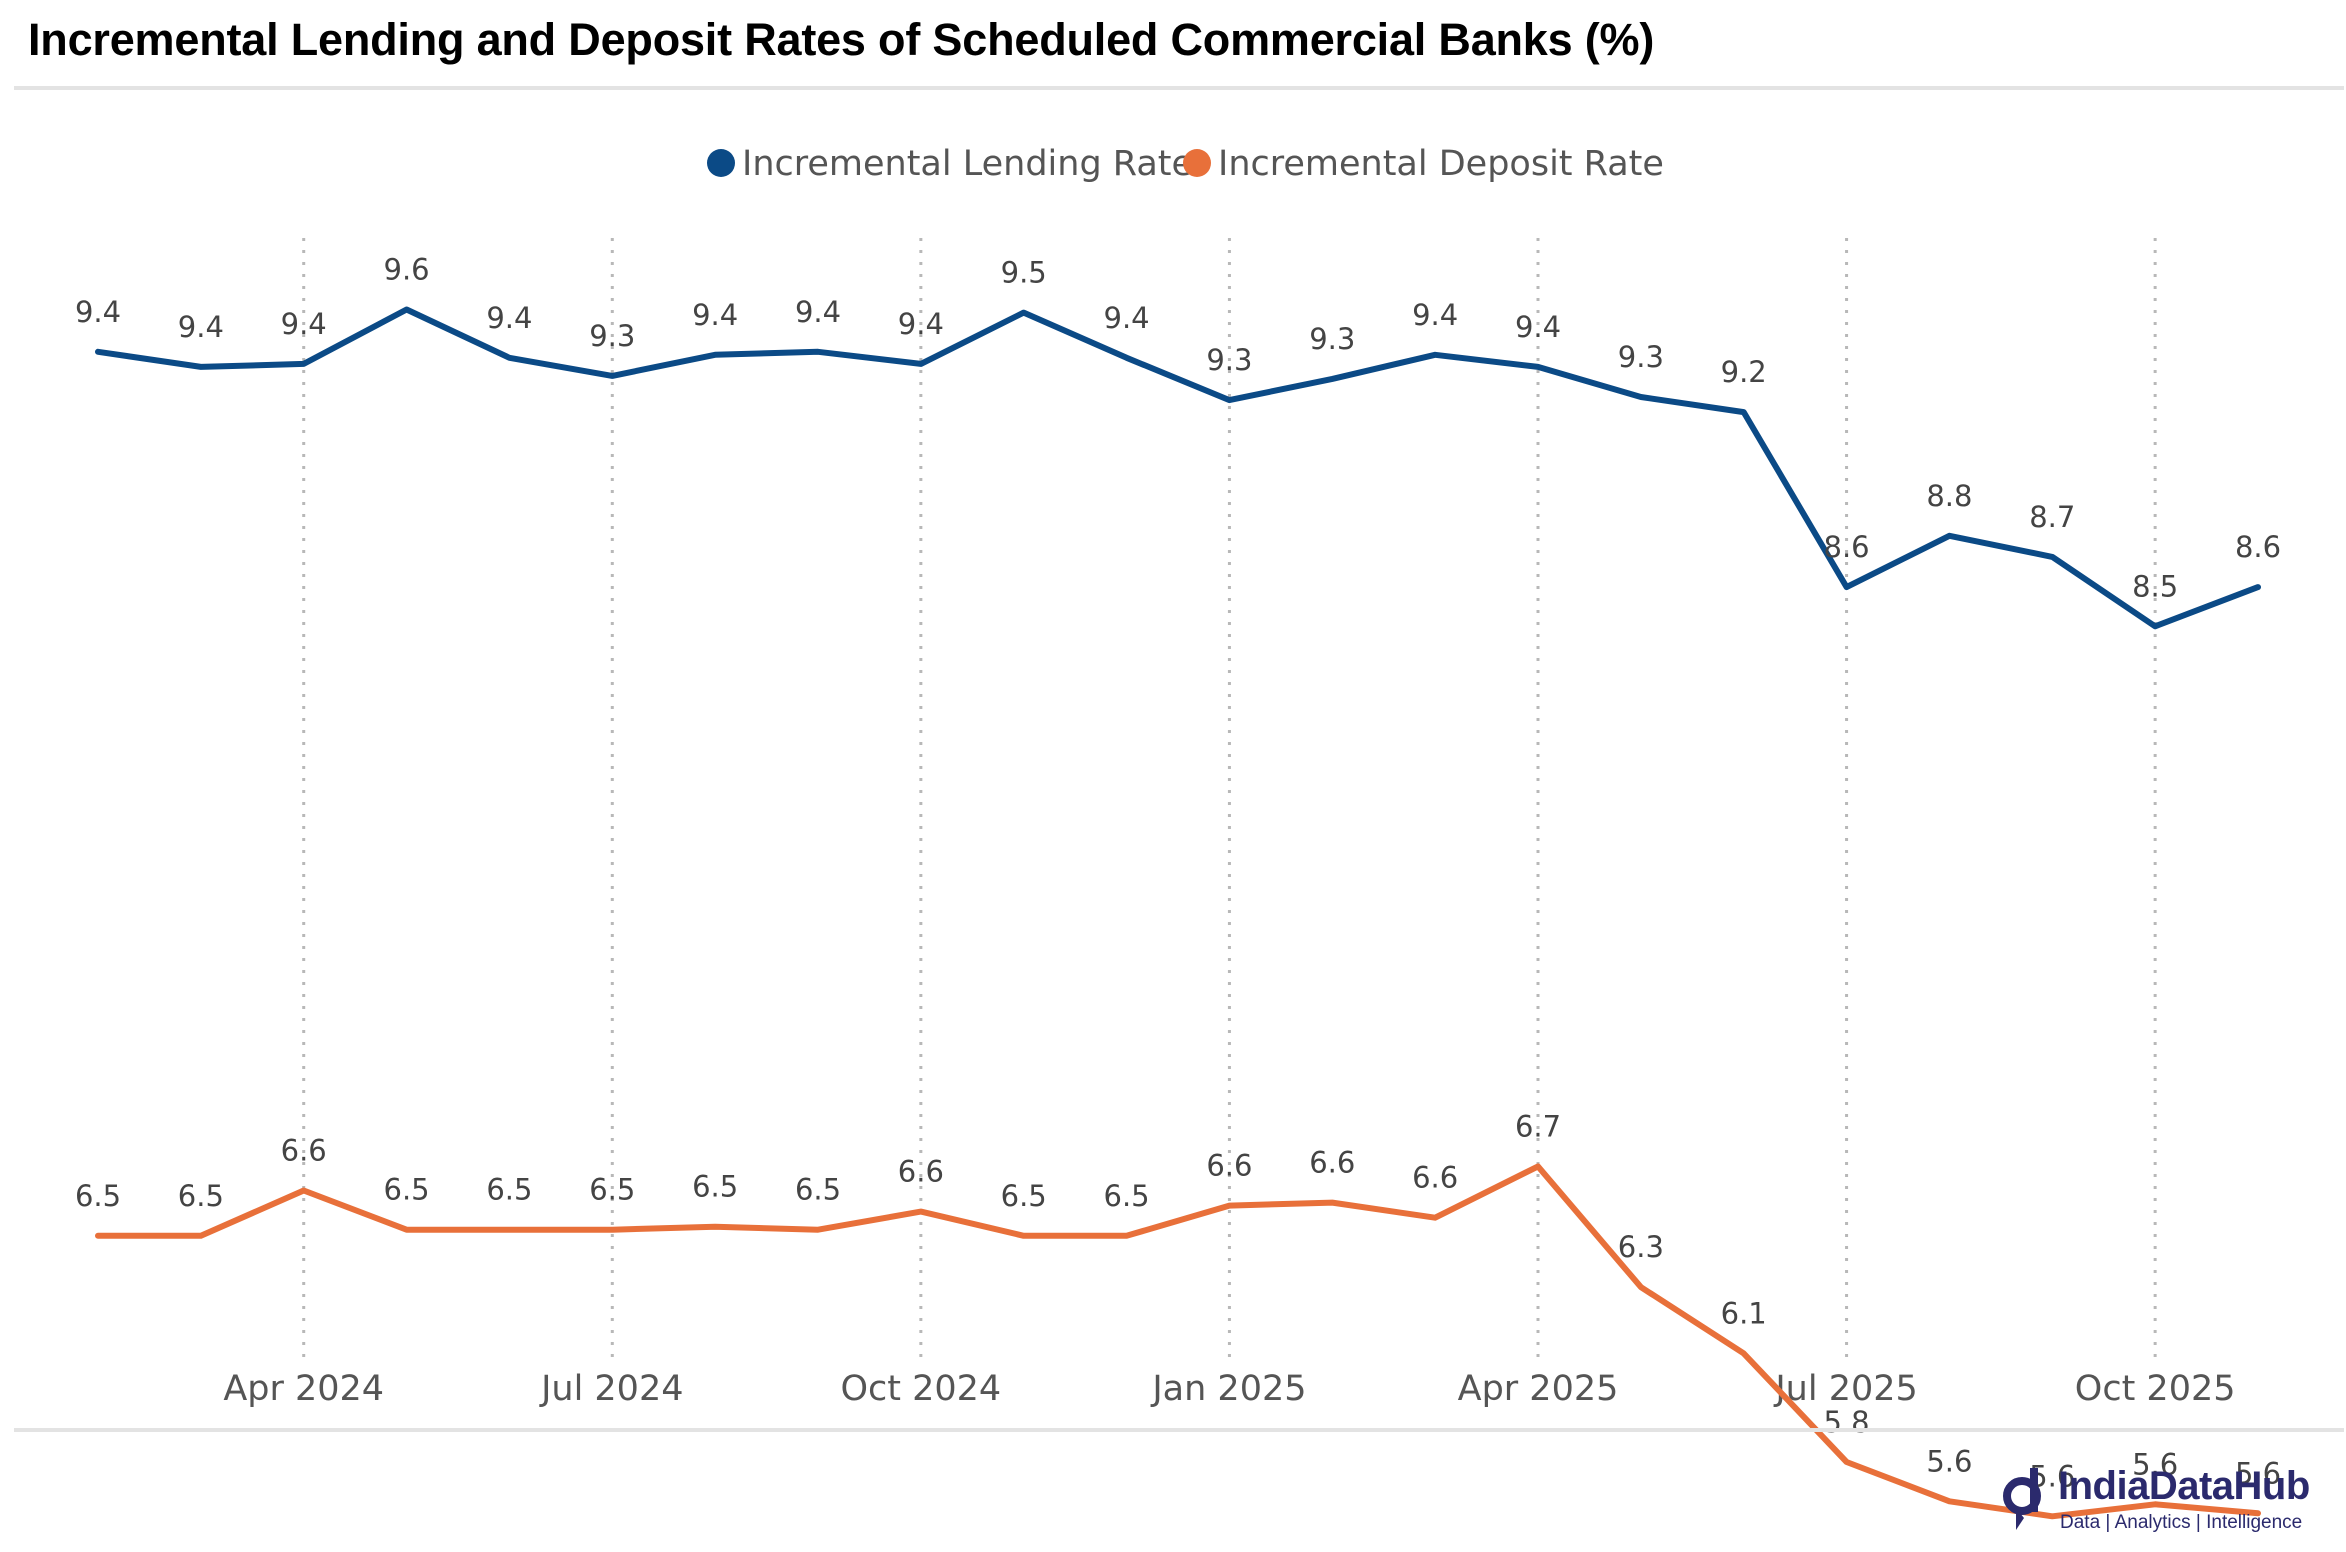 The width and height of the screenshot is (2346, 1552). I want to click on legend-label-deposit: Incremental Deposit Rate, so click(1441, 164).